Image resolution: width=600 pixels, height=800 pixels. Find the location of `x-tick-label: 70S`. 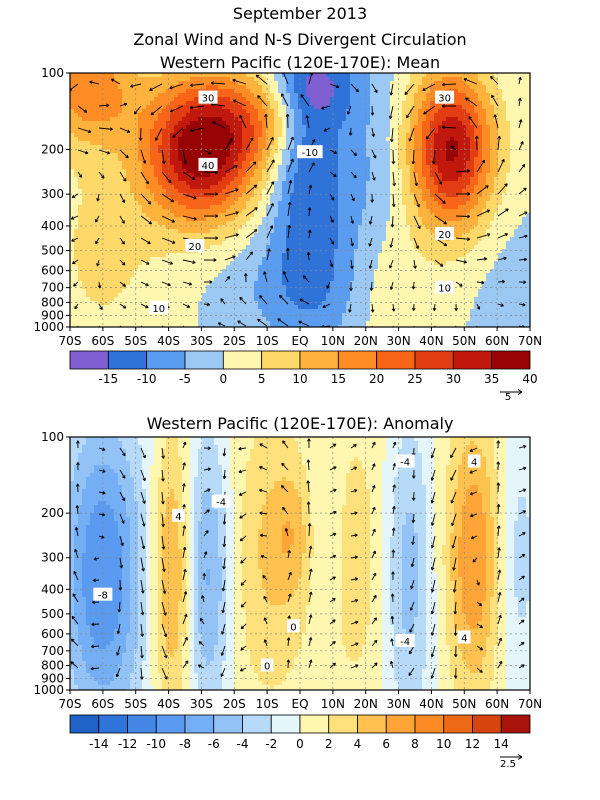

x-tick-label: 70S is located at coordinates (70, 341).